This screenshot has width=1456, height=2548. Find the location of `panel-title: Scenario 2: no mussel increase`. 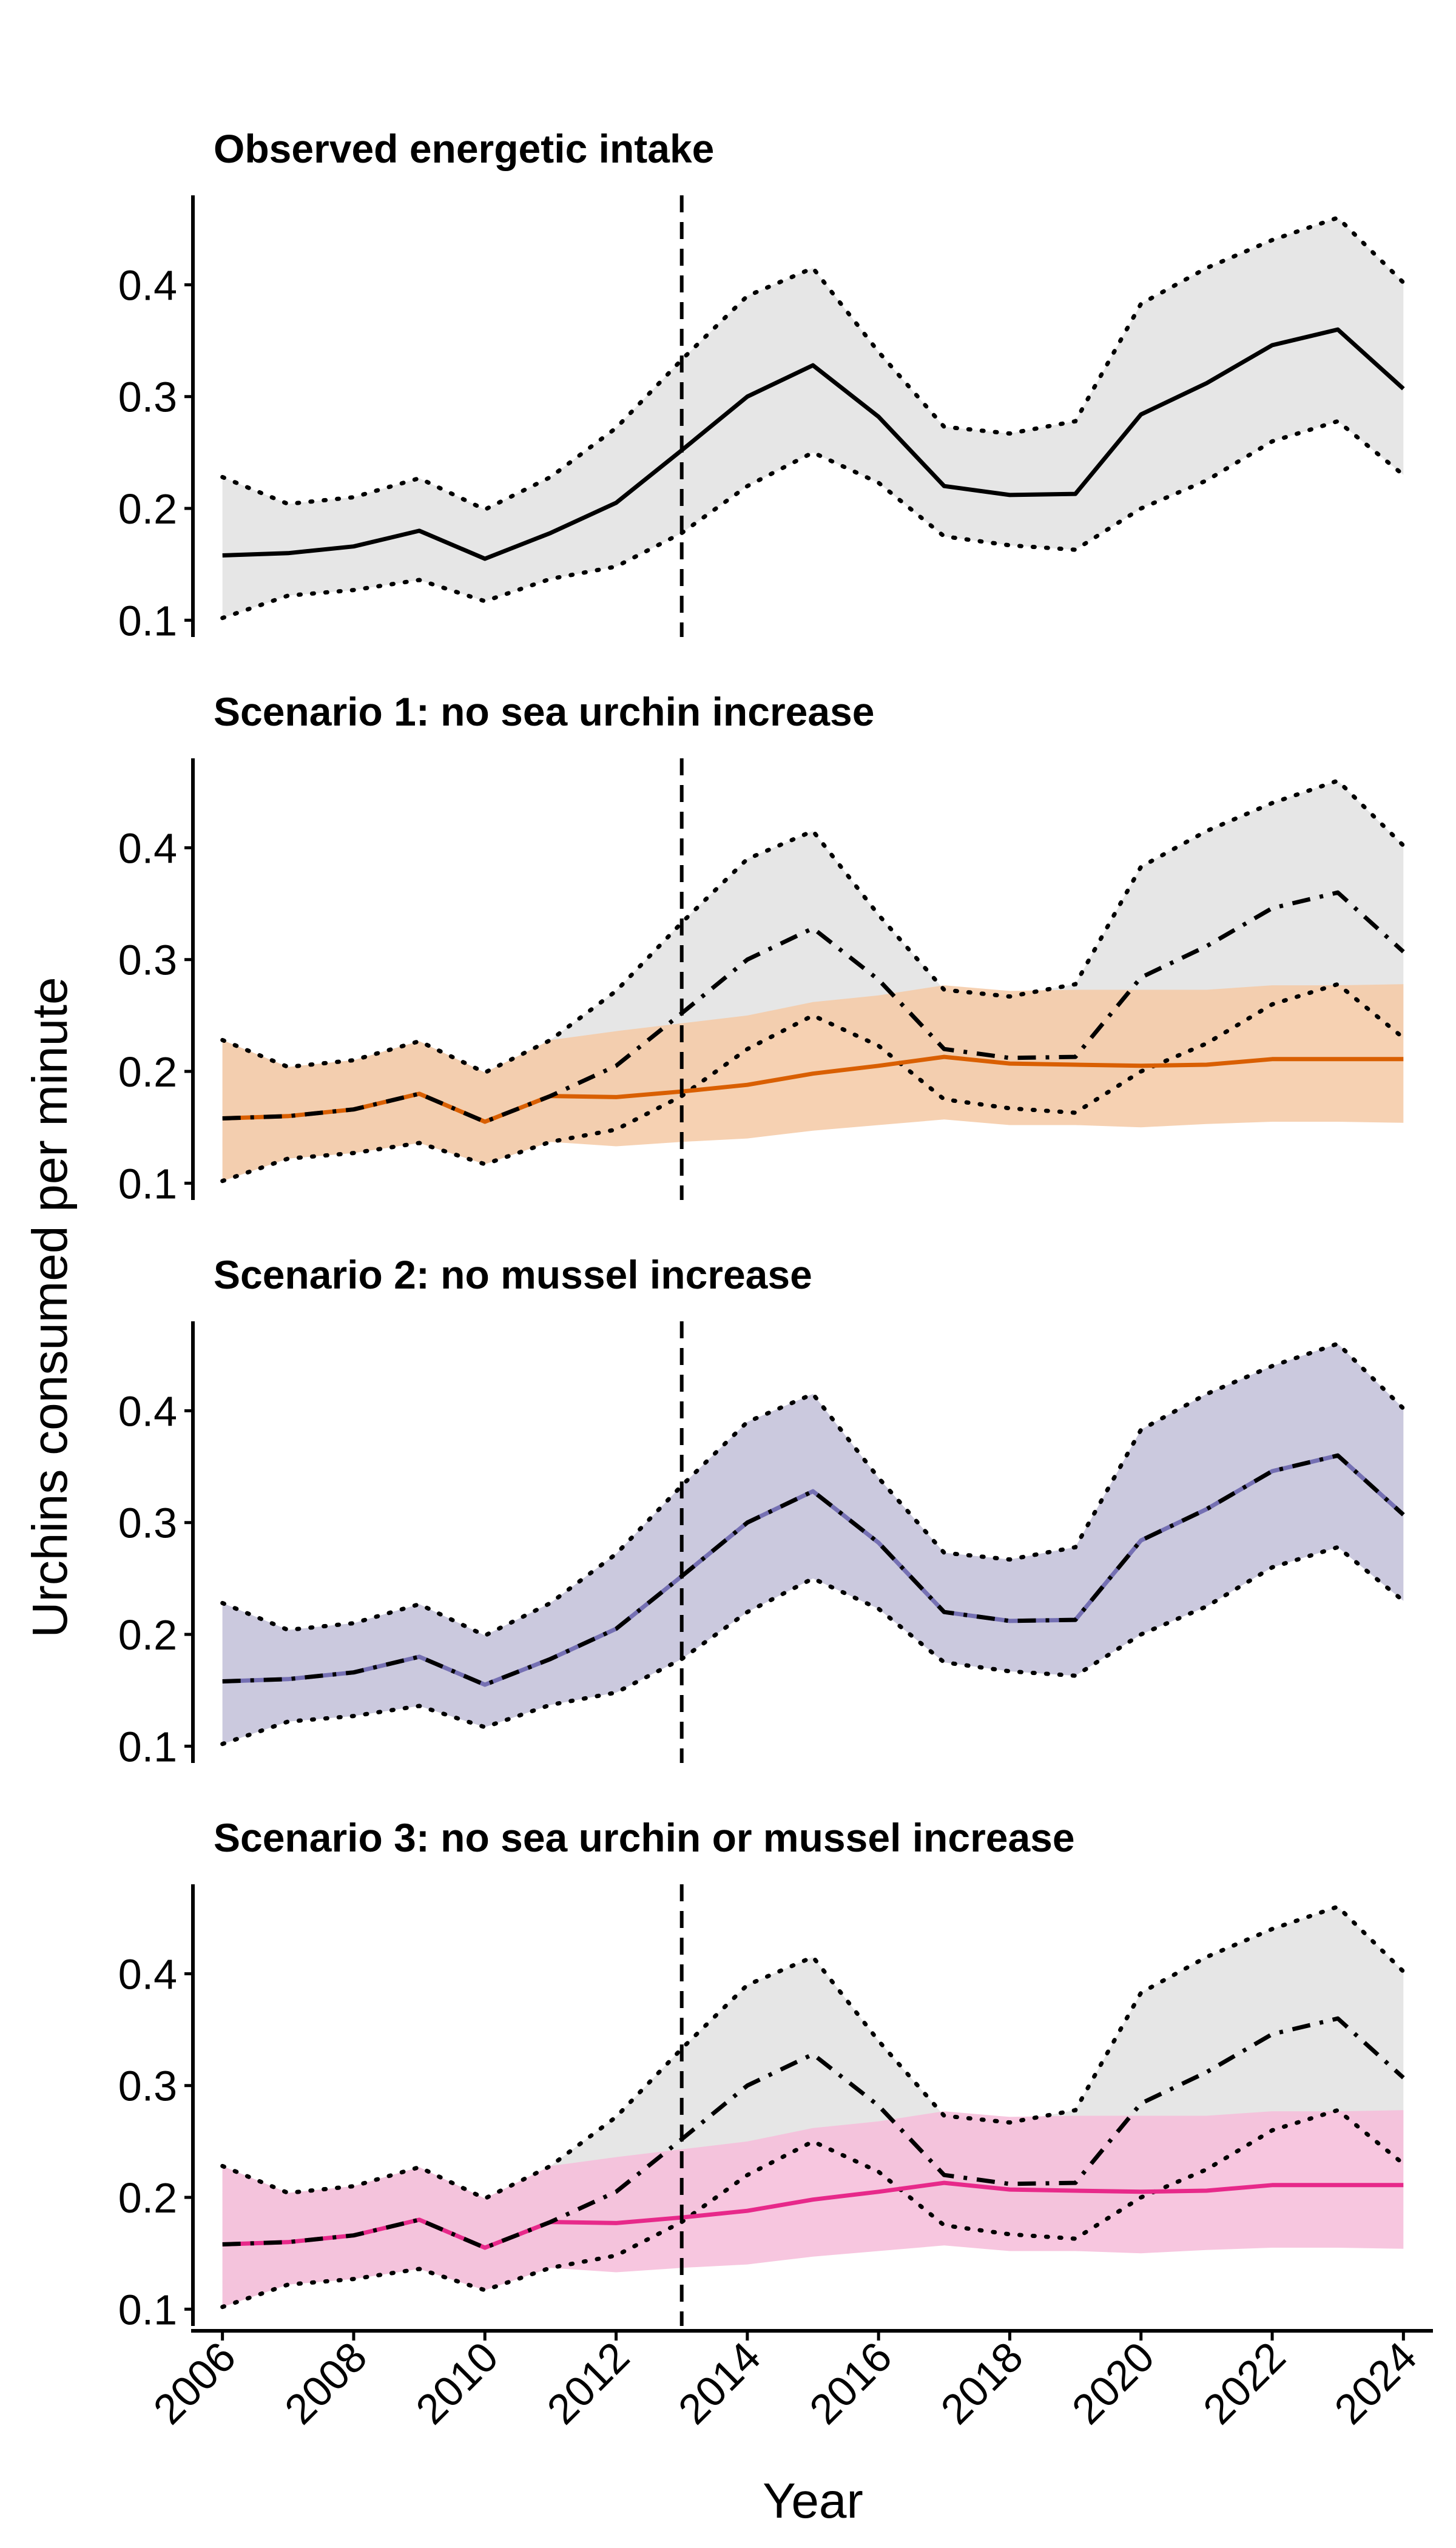

panel-title: Scenario 2: no mussel increase is located at coordinates (513, 1274).